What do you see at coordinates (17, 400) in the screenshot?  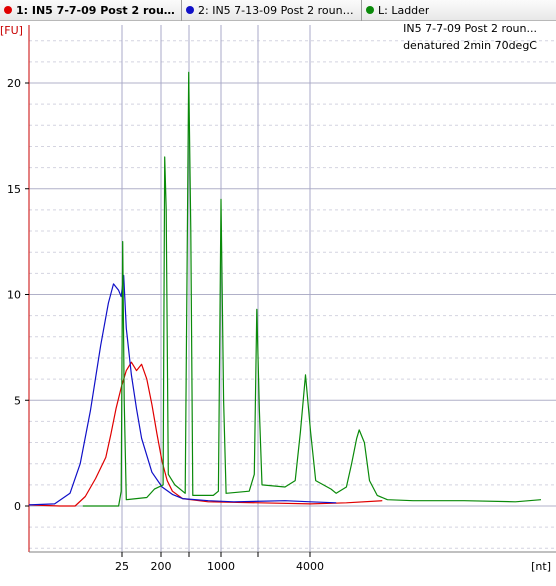 I see `y-tick-label: 5` at bounding box center [17, 400].